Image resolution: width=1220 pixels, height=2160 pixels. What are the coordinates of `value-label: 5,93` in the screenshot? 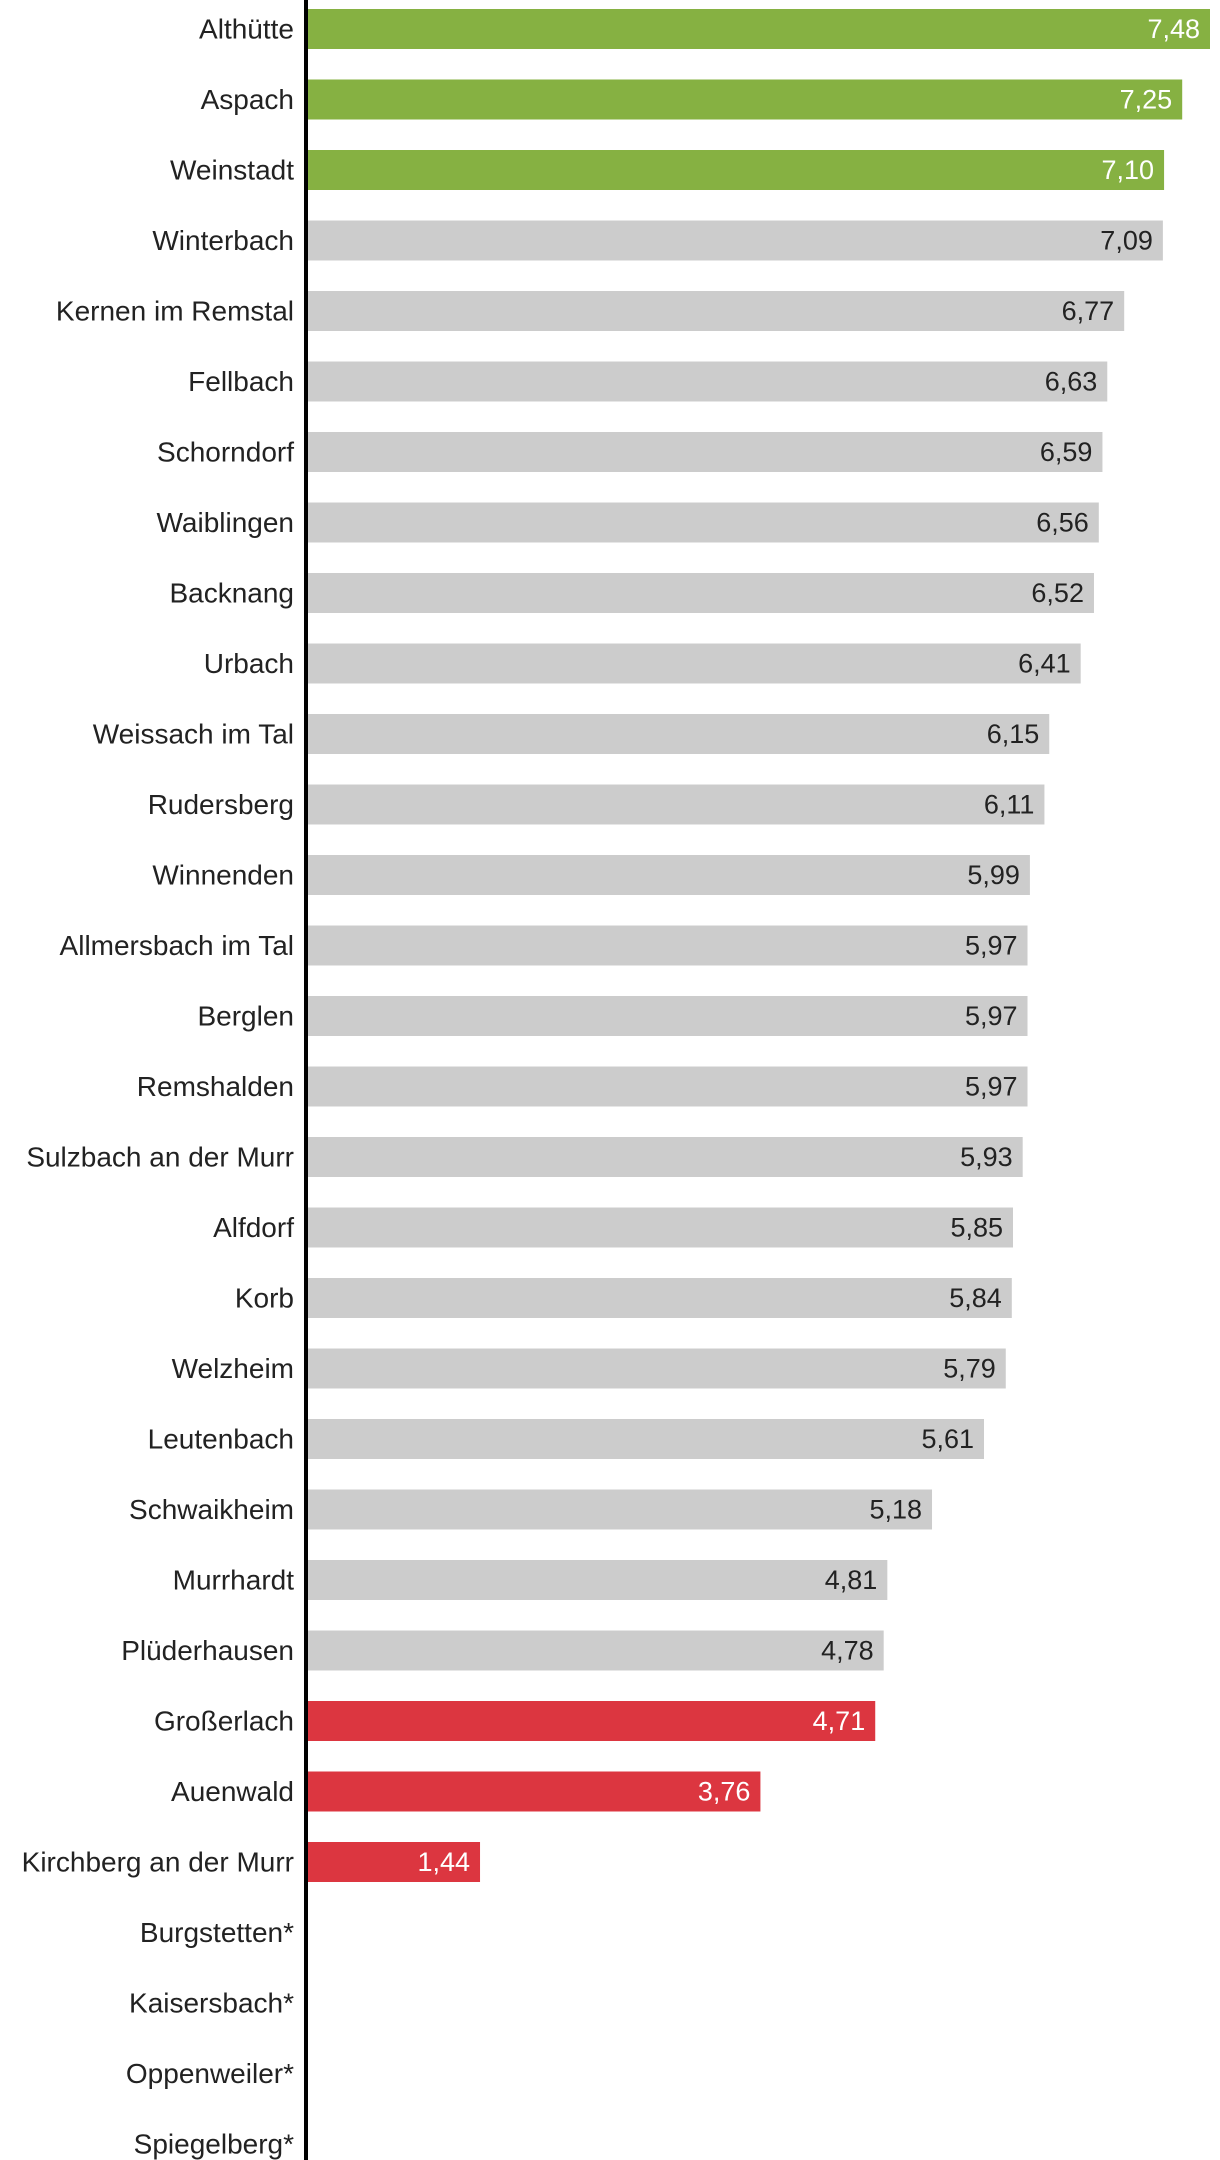 It's located at (986, 1157).